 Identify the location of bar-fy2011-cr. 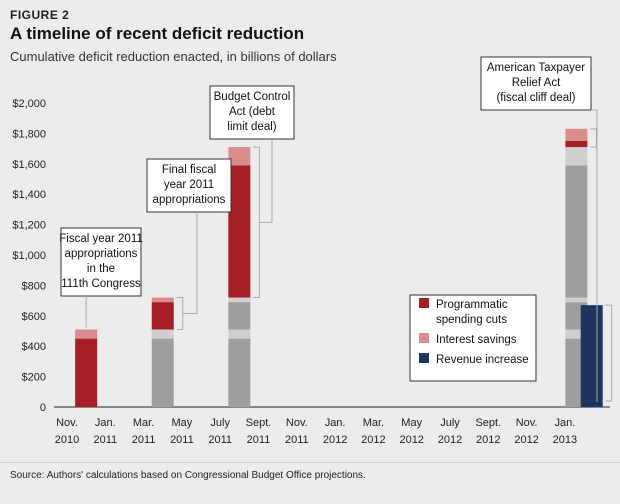
(86, 368).